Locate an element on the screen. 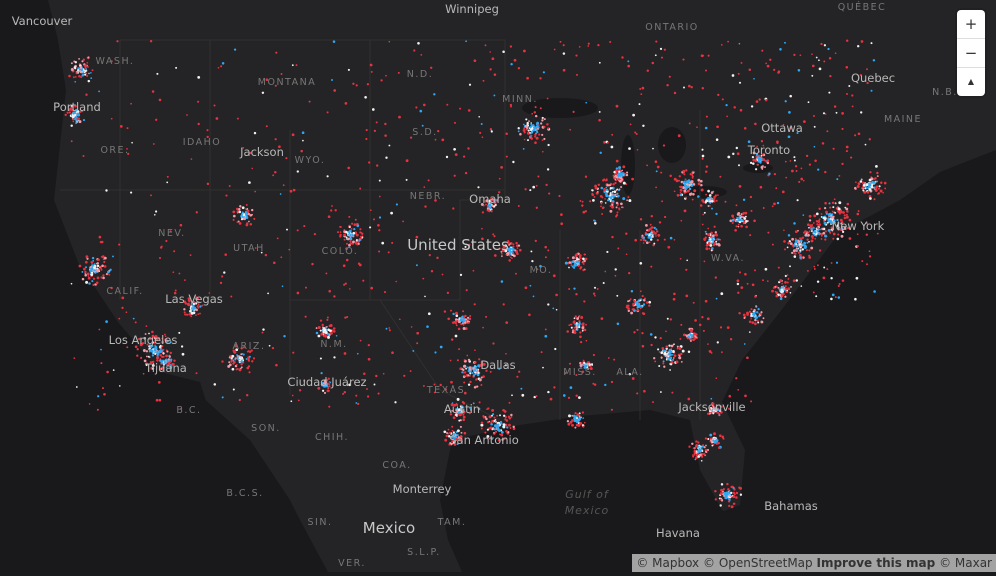  zoom-out-button: − is located at coordinates (971, 53).